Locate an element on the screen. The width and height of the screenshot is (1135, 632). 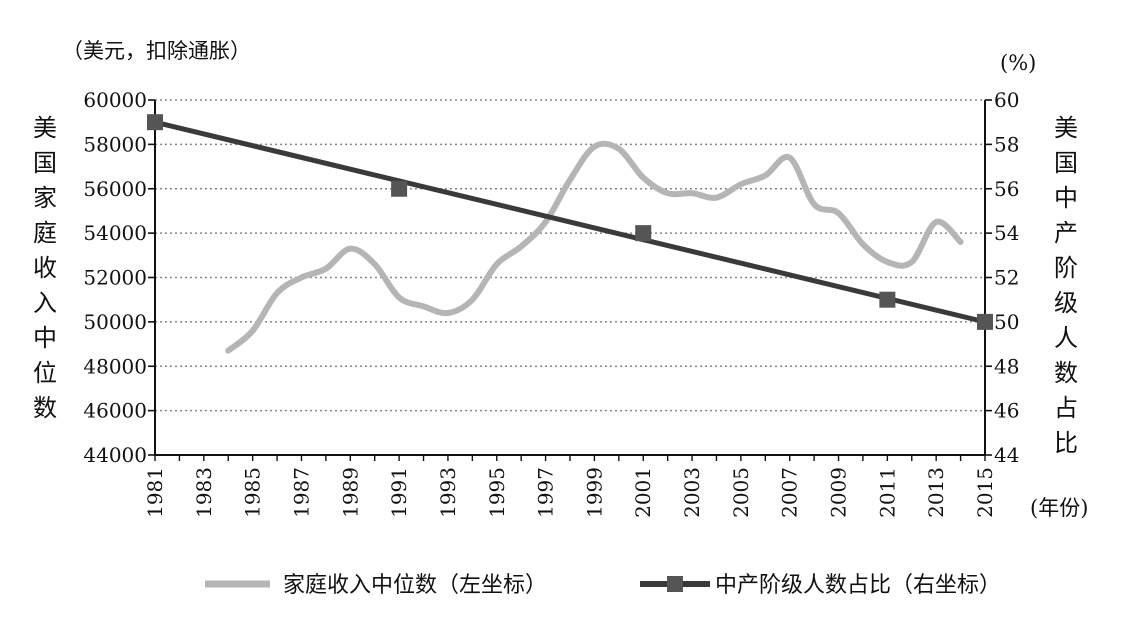
y-left-tick-label: 60000 is located at coordinates (115, 100).